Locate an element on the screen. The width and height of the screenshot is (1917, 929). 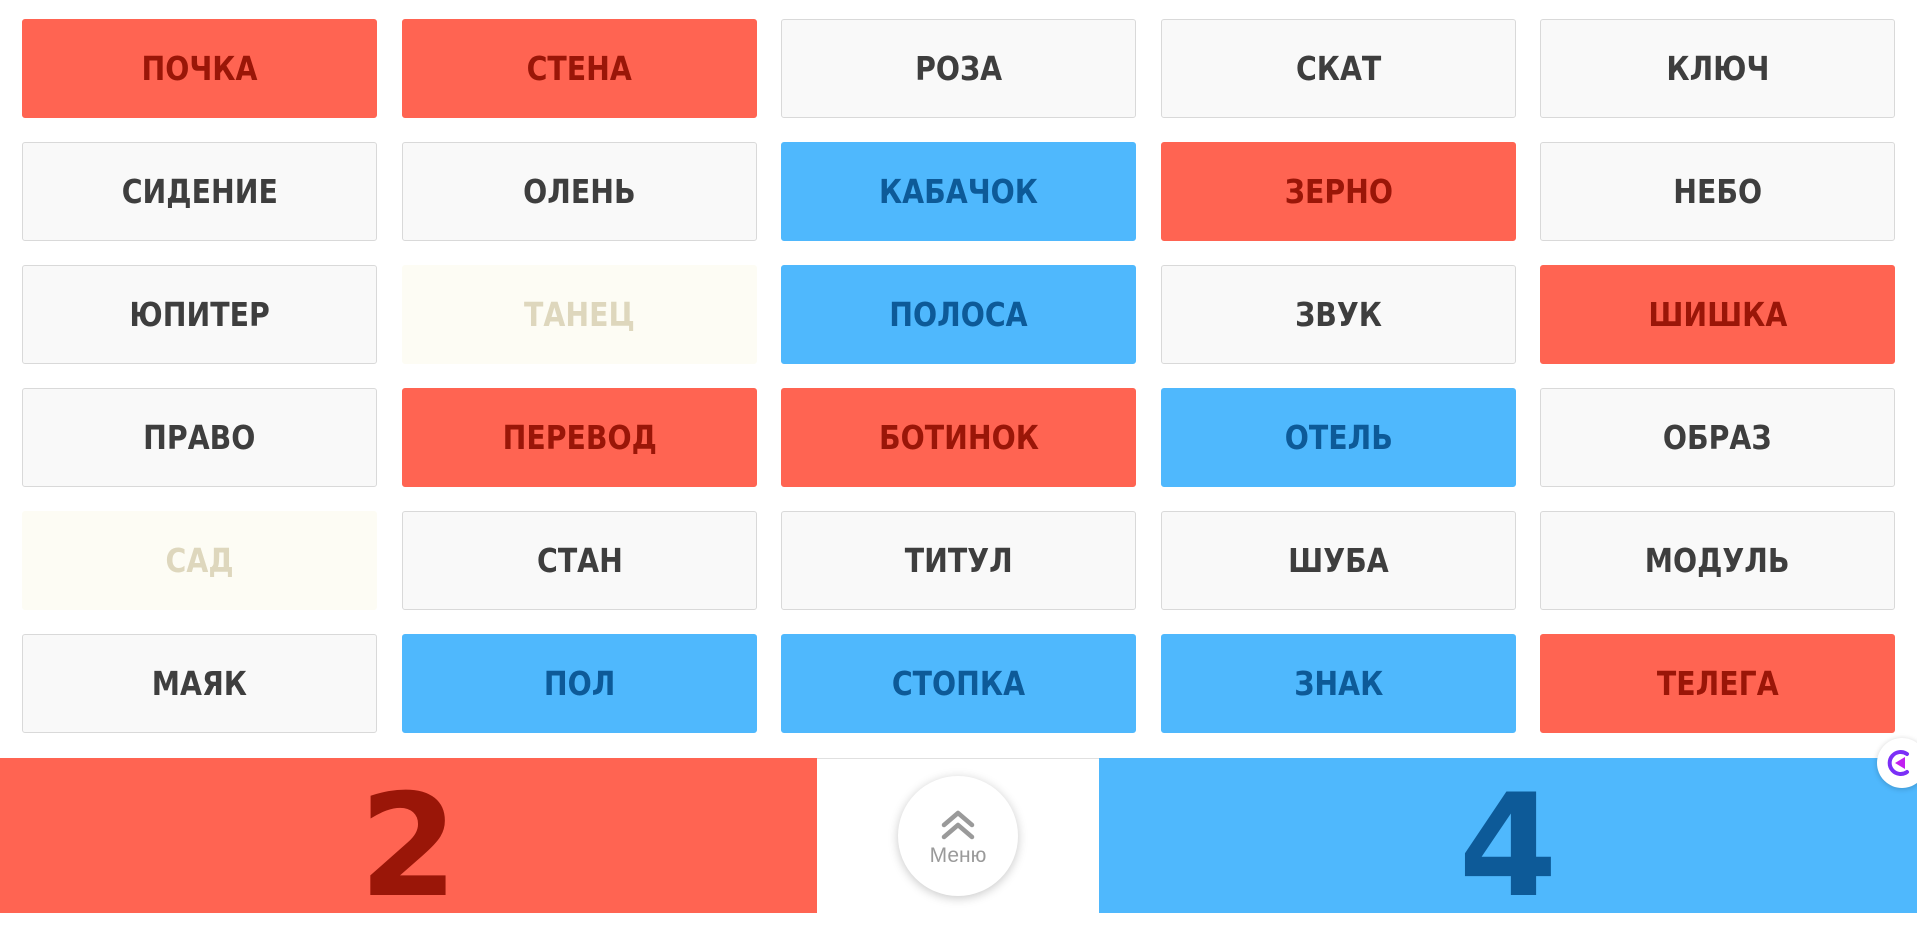
word-card-neutral: ЮПИТЕР is located at coordinates (199, 314).